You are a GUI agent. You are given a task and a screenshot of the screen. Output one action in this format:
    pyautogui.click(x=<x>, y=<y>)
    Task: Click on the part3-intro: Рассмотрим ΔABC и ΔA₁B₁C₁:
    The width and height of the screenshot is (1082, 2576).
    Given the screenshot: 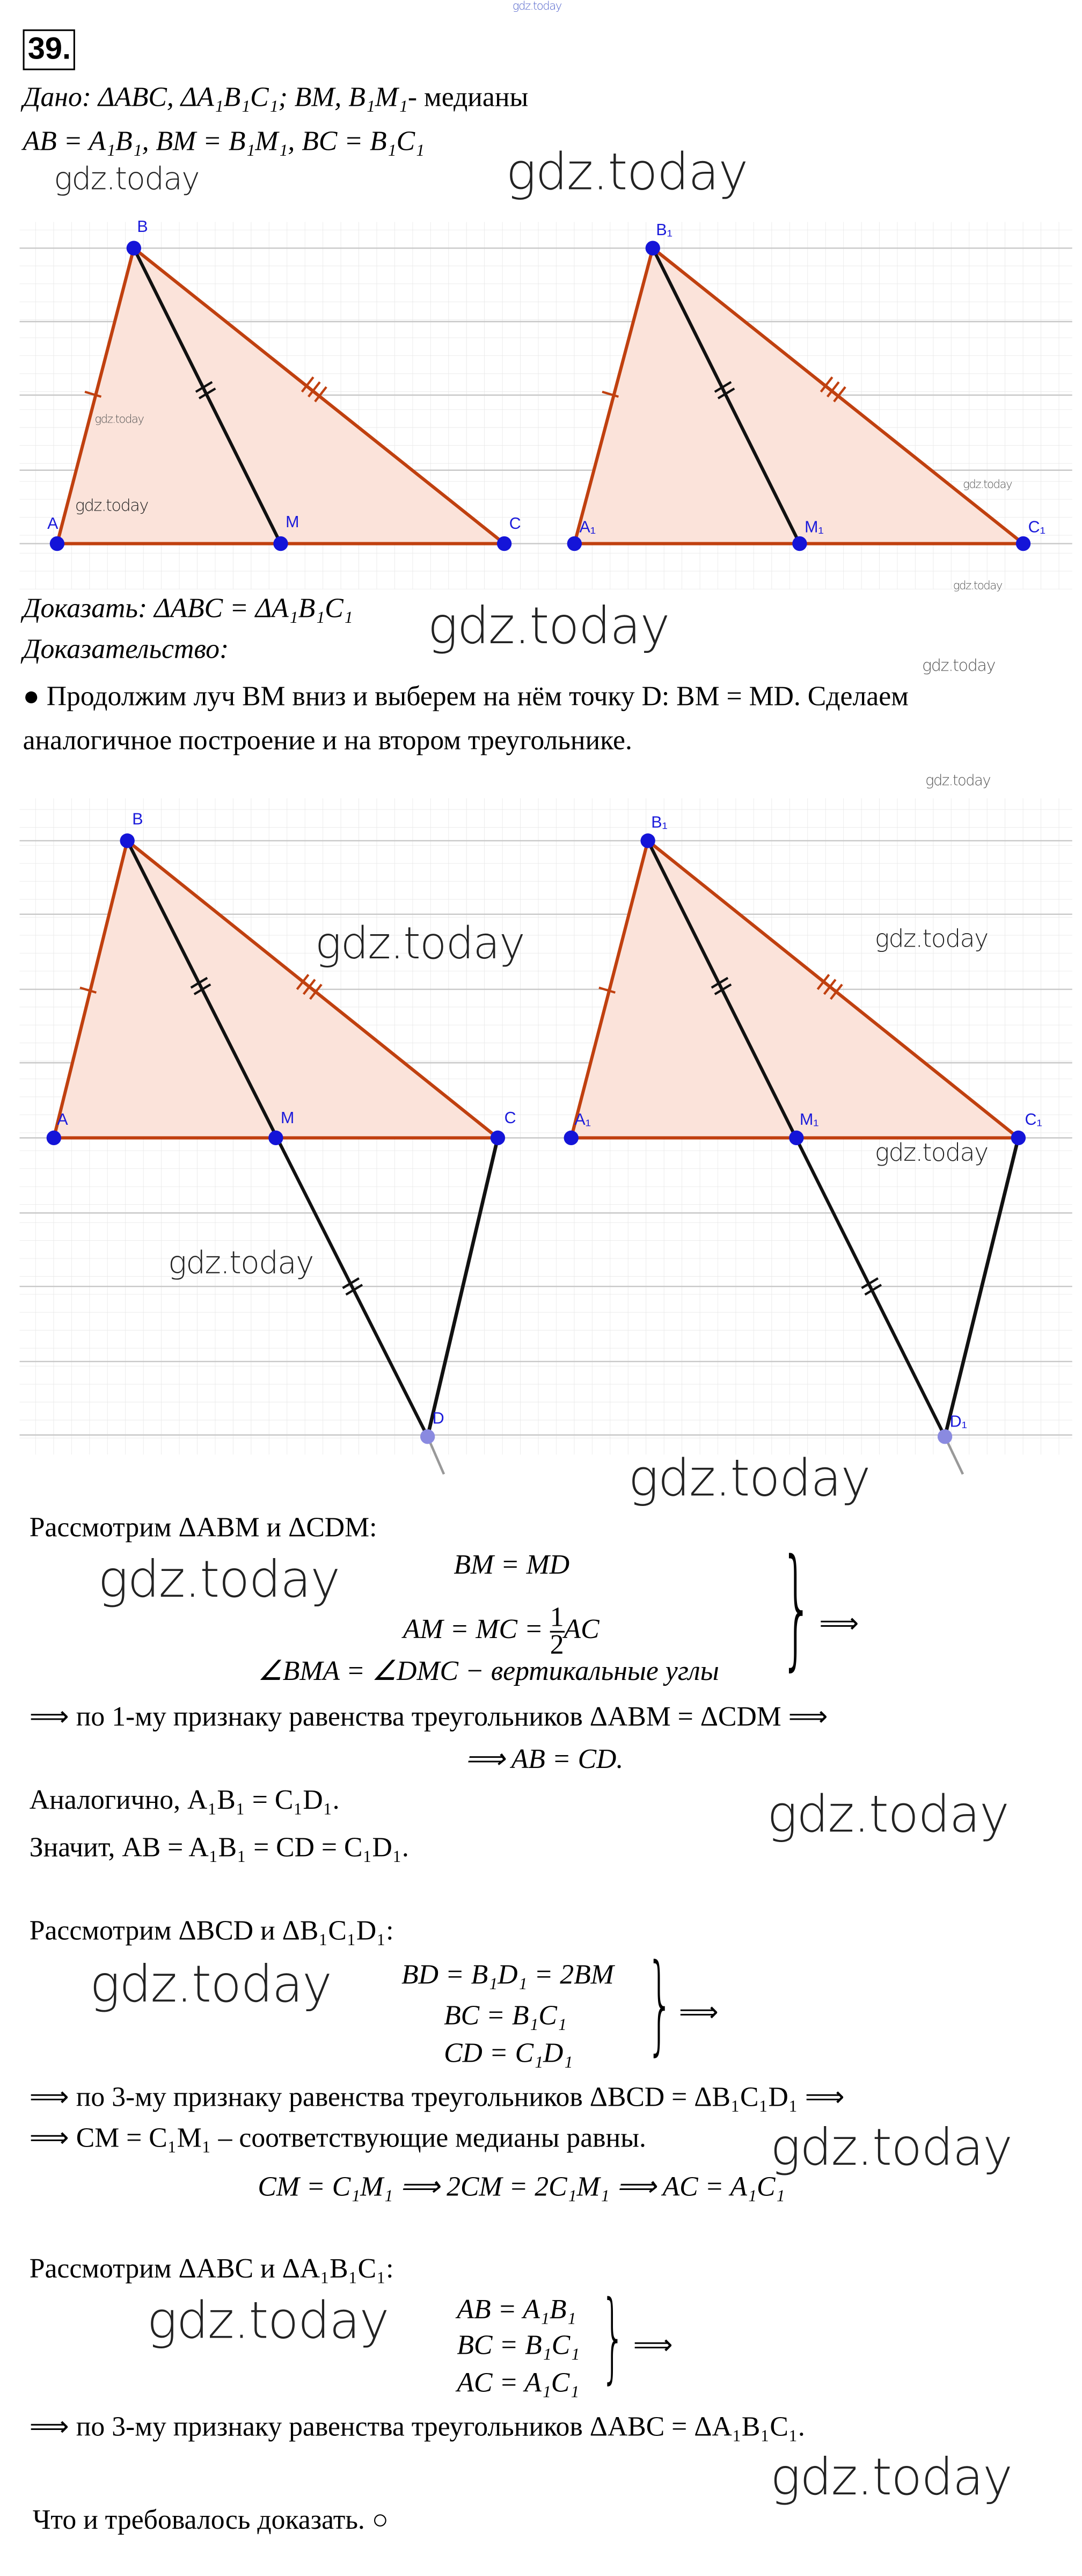 What is the action you would take?
    pyautogui.click(x=211, y=2268)
    